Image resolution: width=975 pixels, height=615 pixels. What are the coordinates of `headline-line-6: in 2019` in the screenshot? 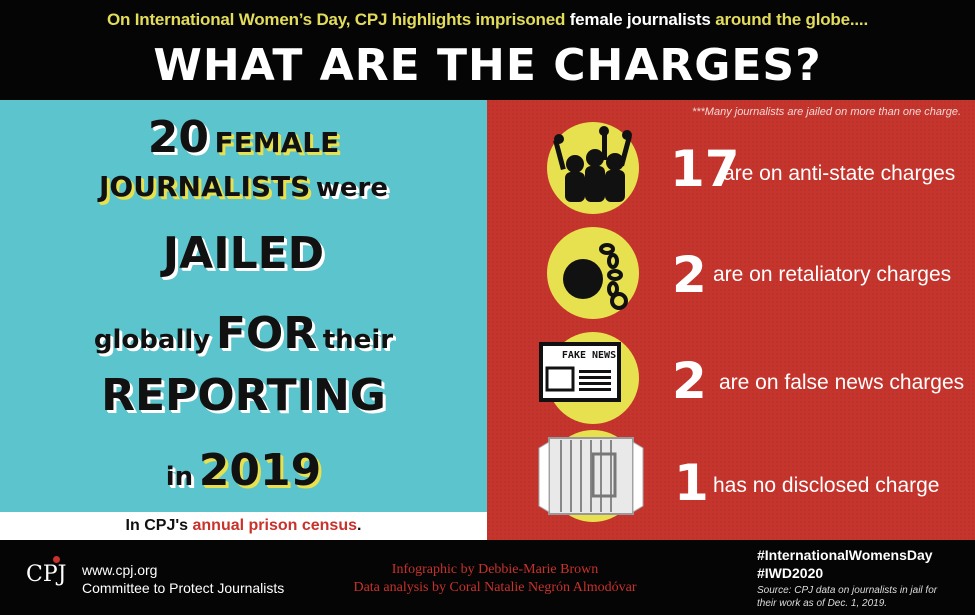 It's located at (243, 470).